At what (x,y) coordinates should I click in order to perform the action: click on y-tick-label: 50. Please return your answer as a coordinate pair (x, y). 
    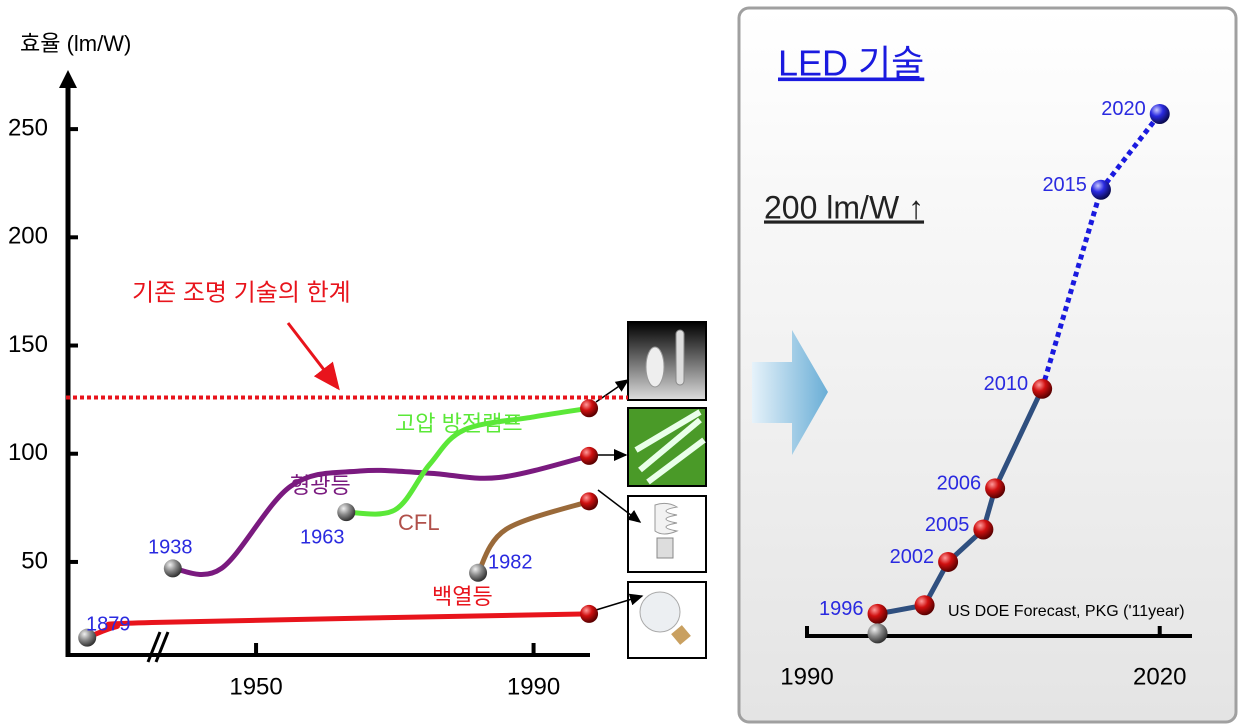
    Looking at the image, I should click on (34, 560).